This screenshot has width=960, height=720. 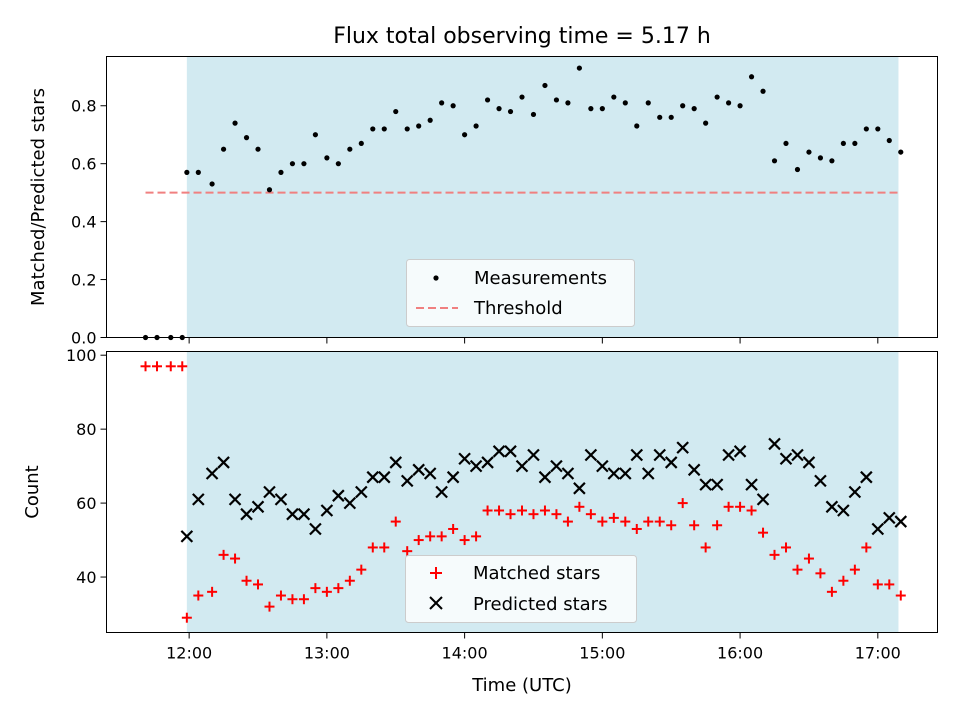 What do you see at coordinates (518, 308) in the screenshot?
I see `threshold-legend-label: Threshold` at bounding box center [518, 308].